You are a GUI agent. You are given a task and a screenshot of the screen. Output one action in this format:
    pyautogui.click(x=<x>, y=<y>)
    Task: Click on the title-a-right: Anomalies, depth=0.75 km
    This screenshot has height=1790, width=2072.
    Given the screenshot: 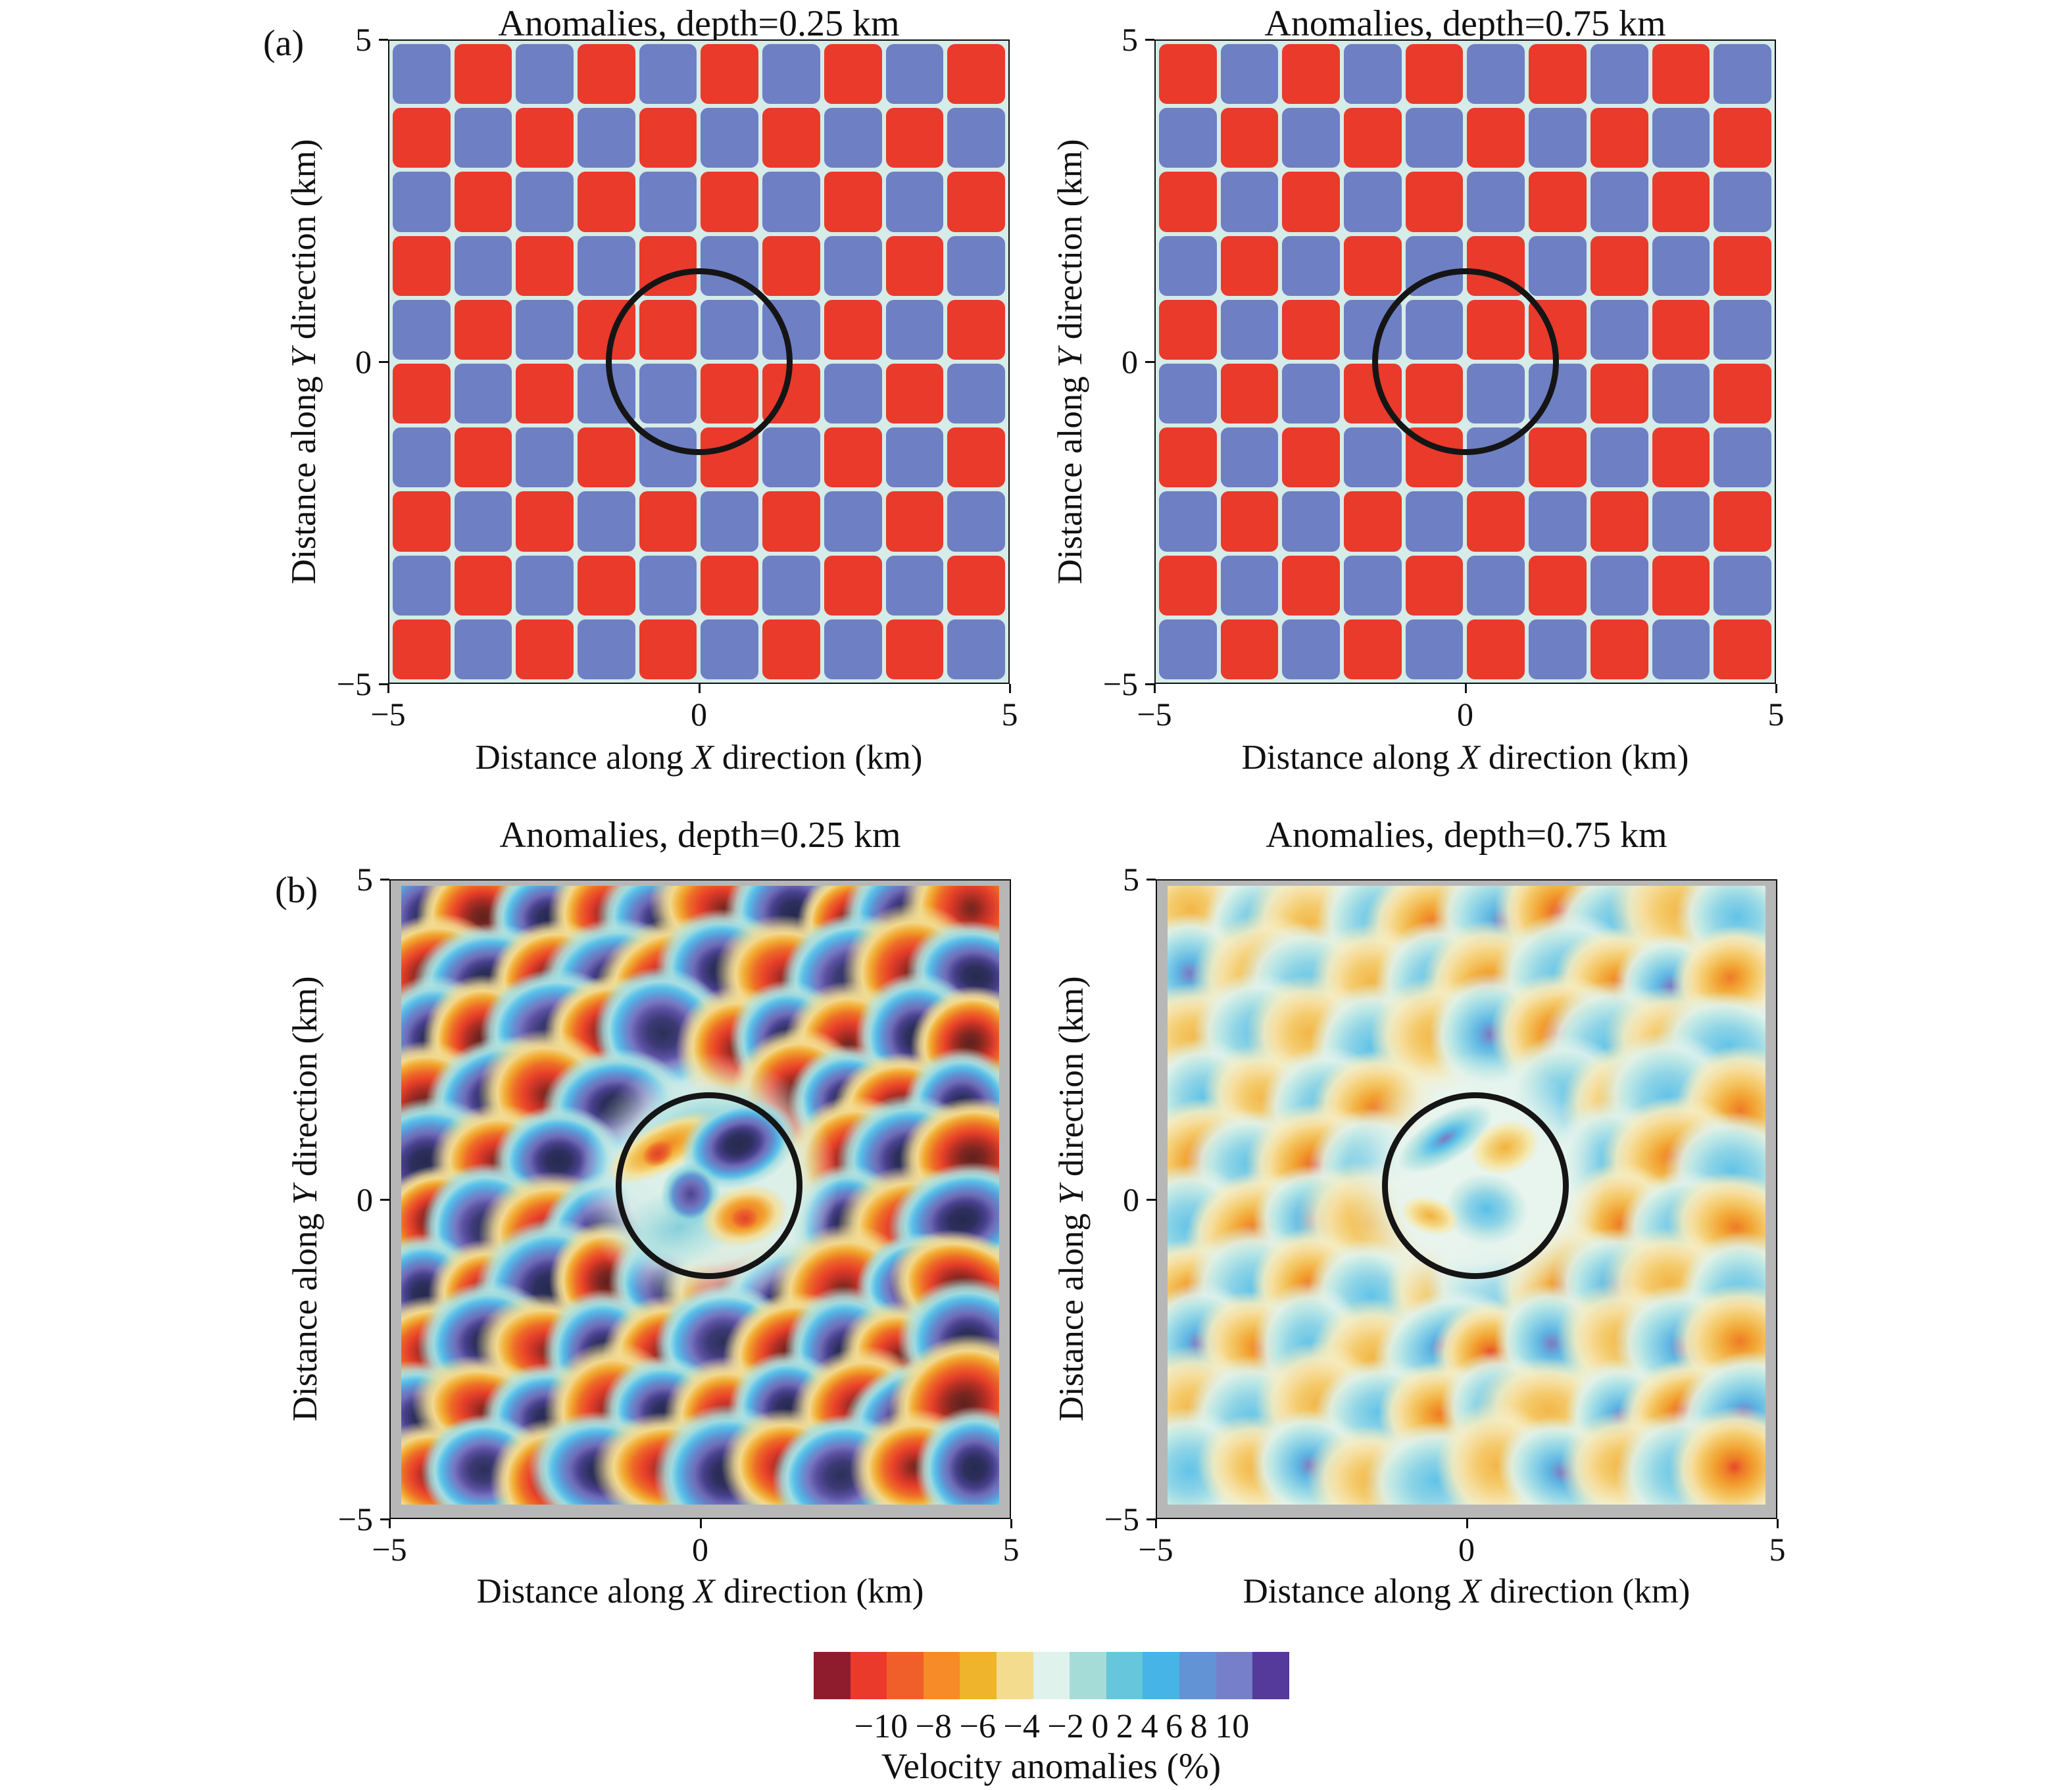 What is the action you would take?
    pyautogui.click(x=1465, y=23)
    